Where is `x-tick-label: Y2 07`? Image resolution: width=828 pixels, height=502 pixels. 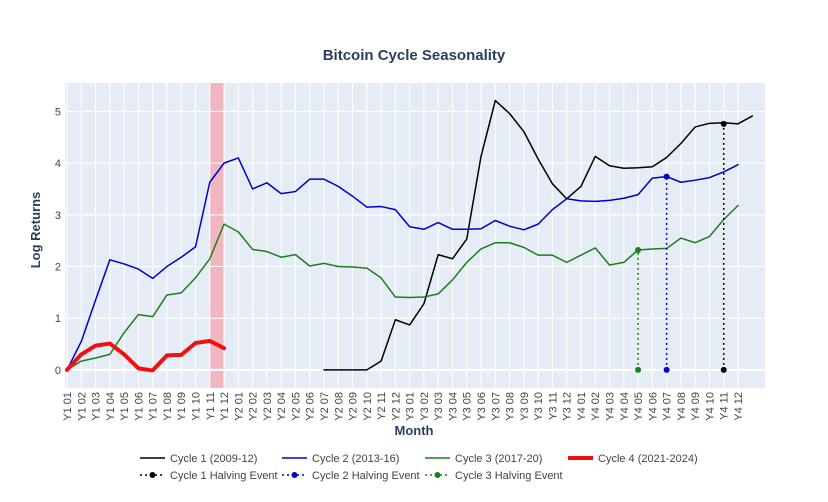 x-tick-label: Y2 07 is located at coordinates (325, 406).